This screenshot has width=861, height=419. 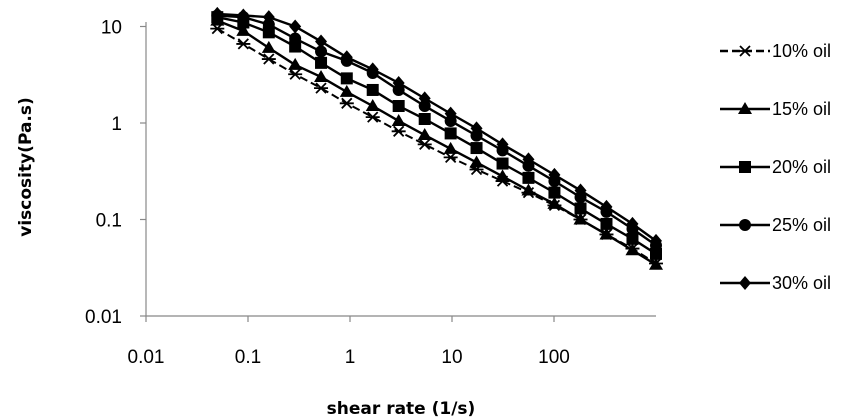 What do you see at coordinates (801, 109) in the screenshot?
I see `legend-label: 15% oil` at bounding box center [801, 109].